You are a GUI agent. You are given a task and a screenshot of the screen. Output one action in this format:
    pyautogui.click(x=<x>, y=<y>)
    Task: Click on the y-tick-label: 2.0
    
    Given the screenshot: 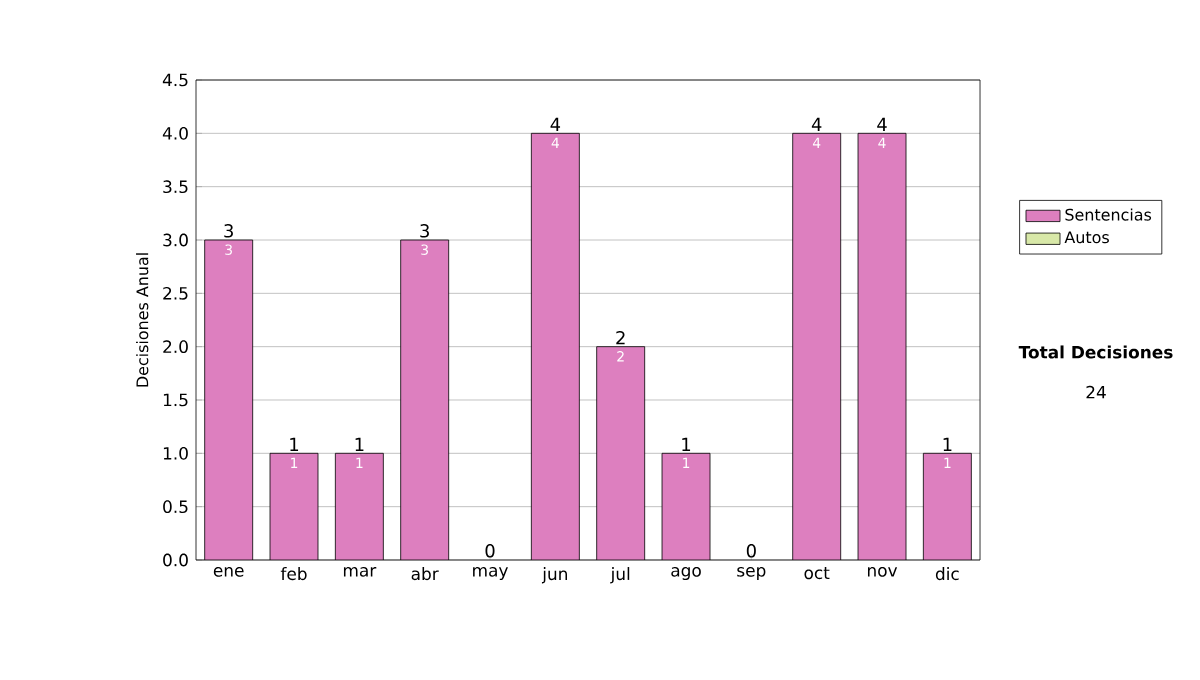 What is the action you would take?
    pyautogui.click(x=175, y=347)
    